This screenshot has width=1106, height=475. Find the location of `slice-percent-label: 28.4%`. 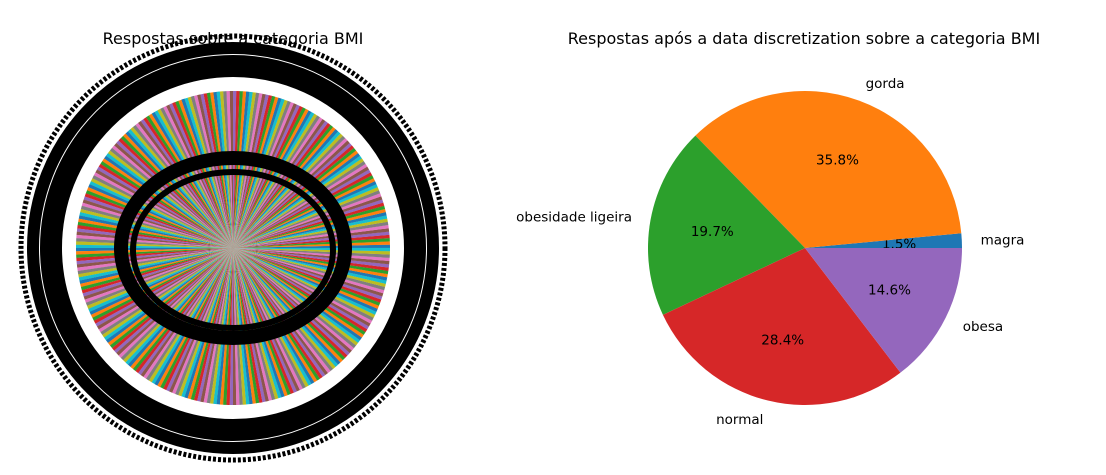

slice-percent-label: 28.4% is located at coordinates (782, 341).